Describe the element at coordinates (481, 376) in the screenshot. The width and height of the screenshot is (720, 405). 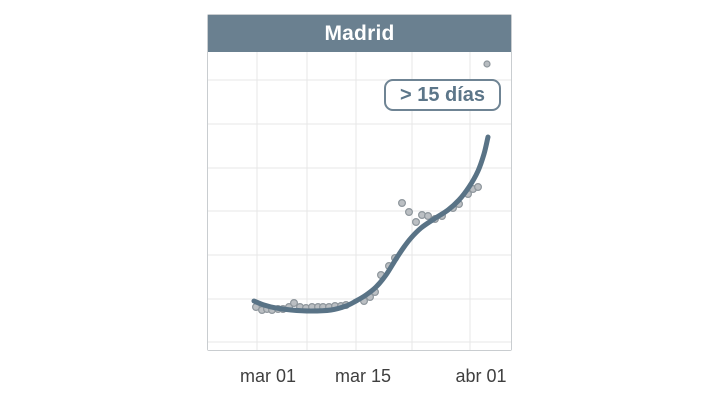
I see `x-axis-label: abr 01` at that location.